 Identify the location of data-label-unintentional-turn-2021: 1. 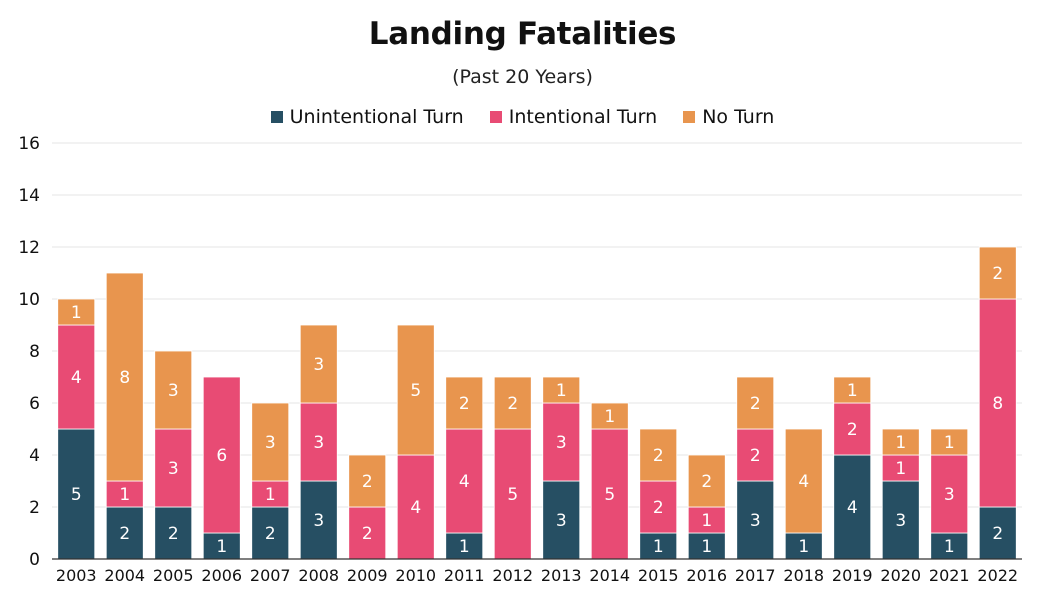
(949, 547).